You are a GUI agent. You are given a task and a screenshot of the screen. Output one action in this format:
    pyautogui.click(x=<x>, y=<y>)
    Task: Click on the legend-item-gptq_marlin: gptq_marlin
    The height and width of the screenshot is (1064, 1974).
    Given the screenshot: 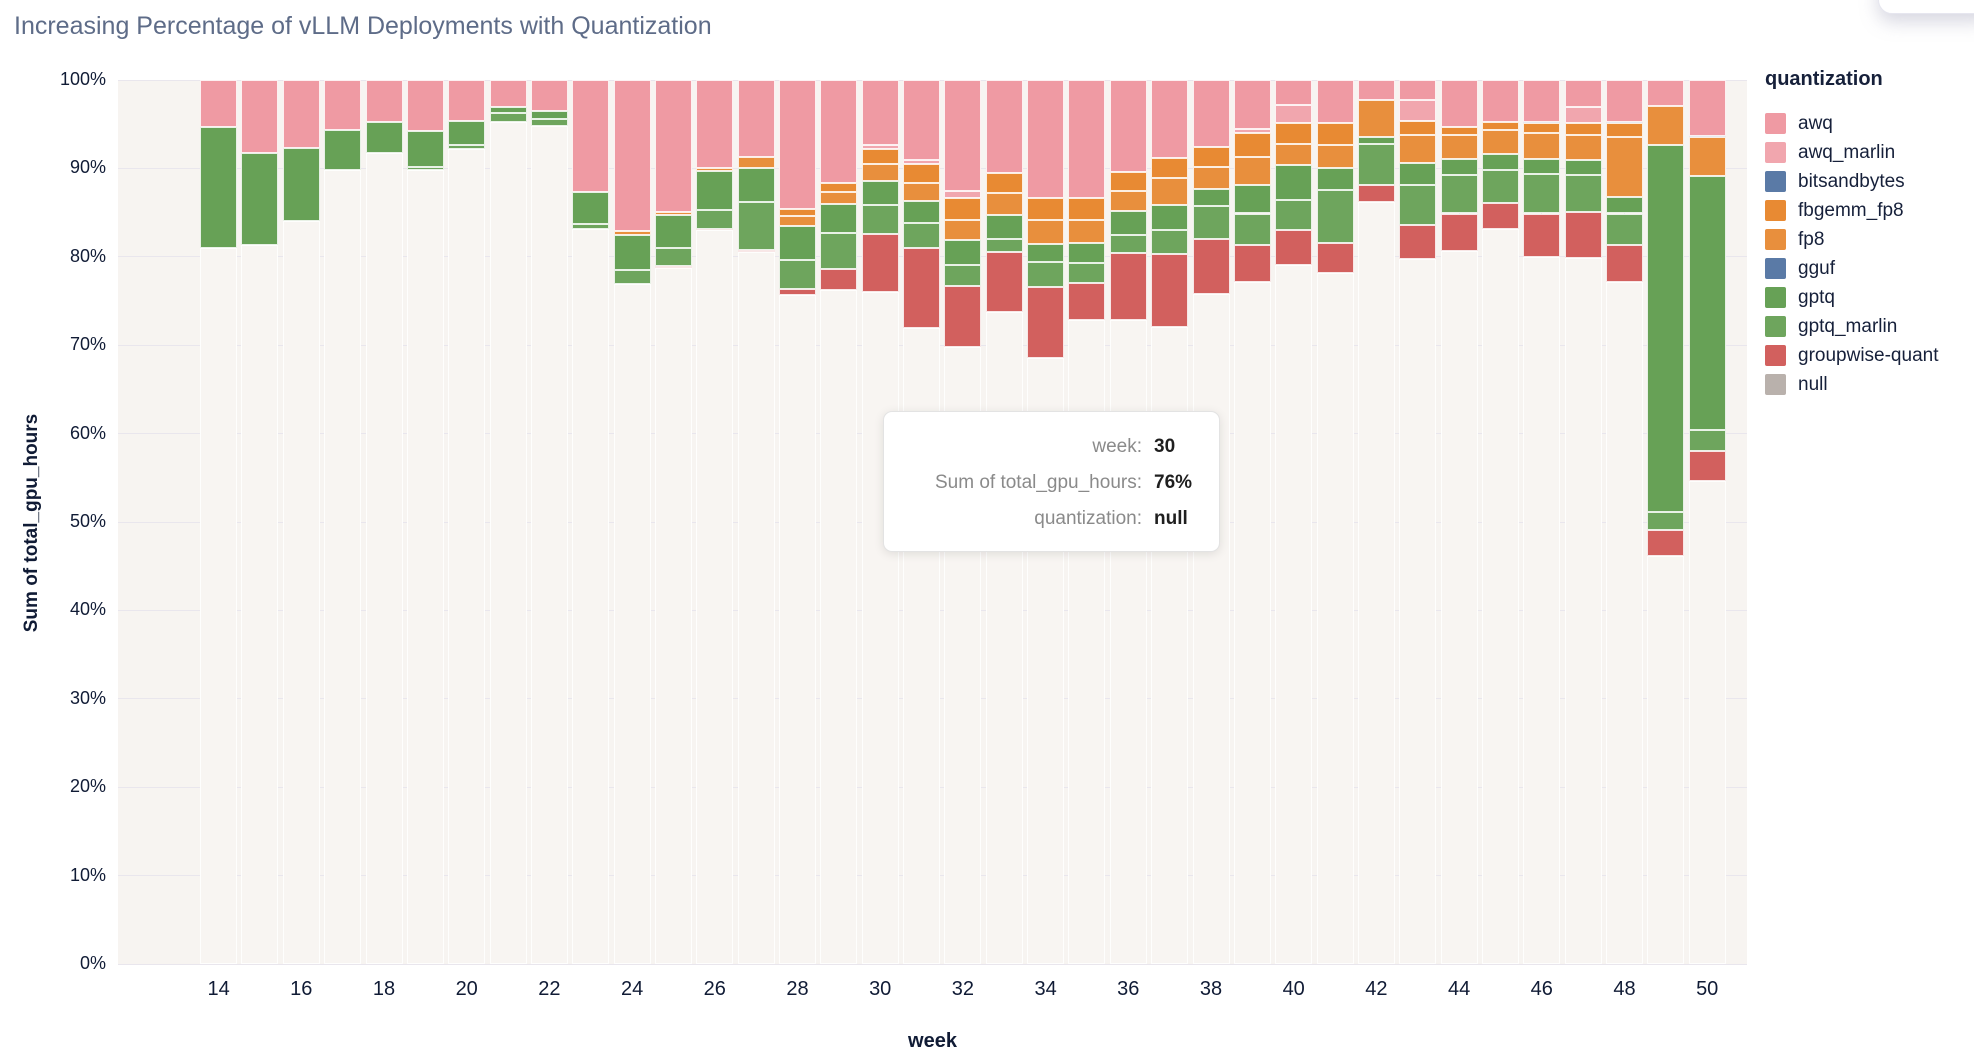 What is the action you would take?
    pyautogui.click(x=1865, y=326)
    